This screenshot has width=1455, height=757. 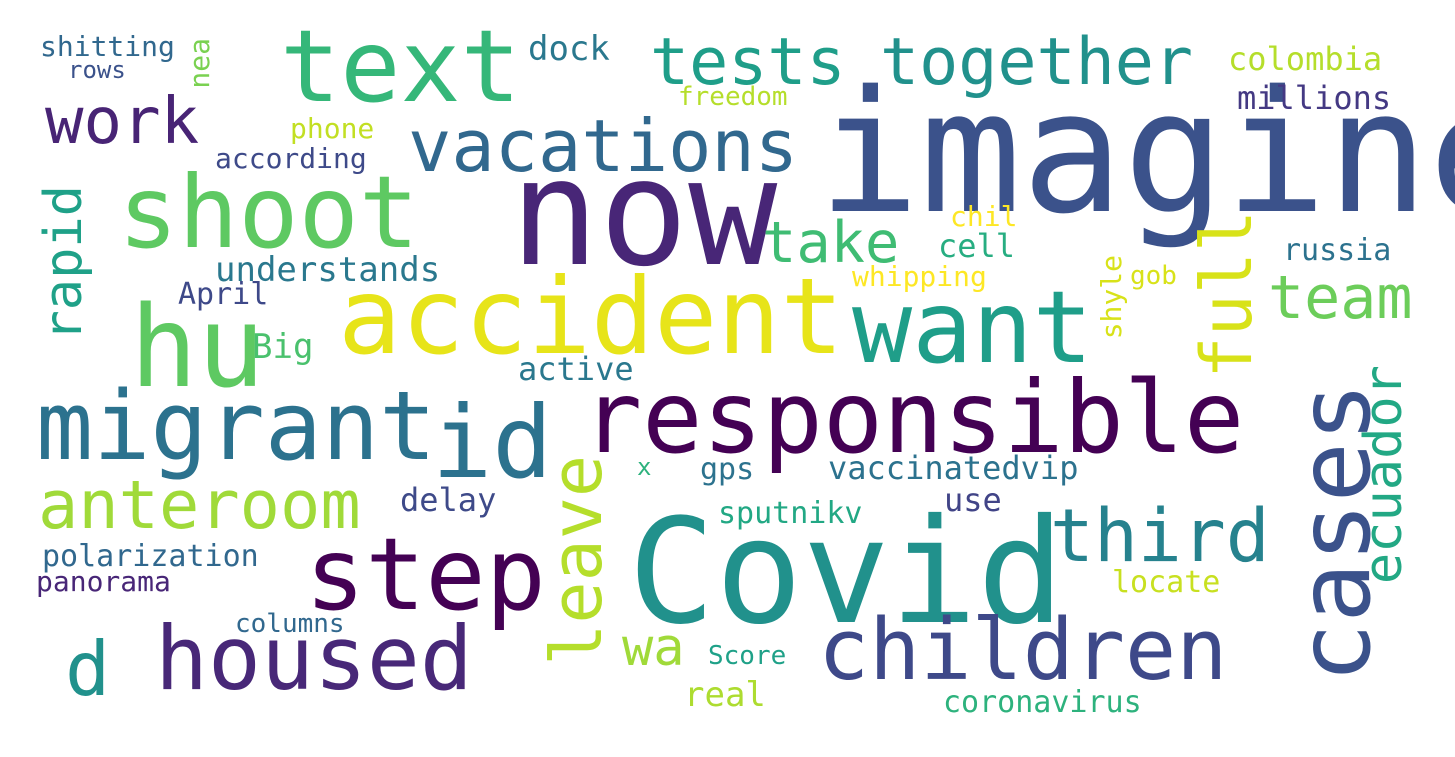 What do you see at coordinates (97, 70) in the screenshot?
I see `word-rows: rows` at bounding box center [97, 70].